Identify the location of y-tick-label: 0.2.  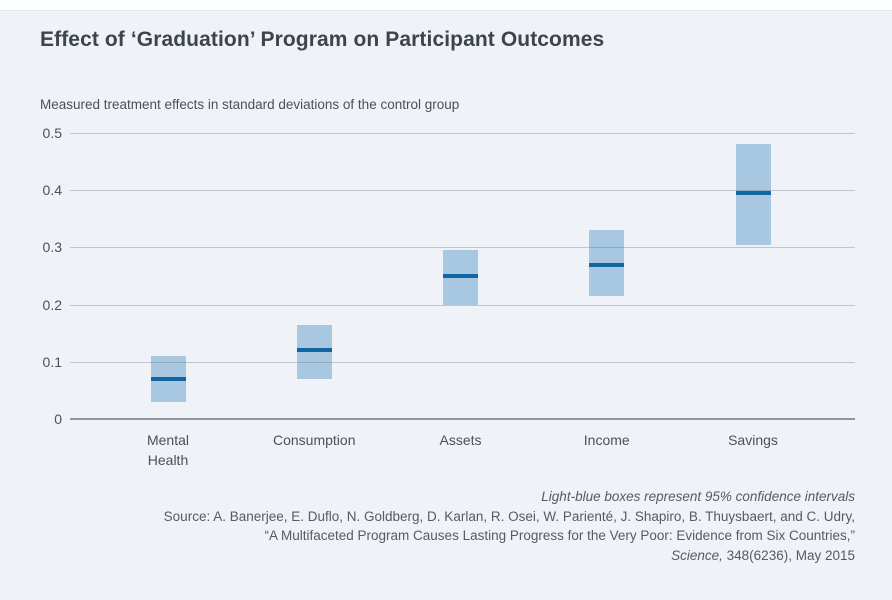
(52, 304).